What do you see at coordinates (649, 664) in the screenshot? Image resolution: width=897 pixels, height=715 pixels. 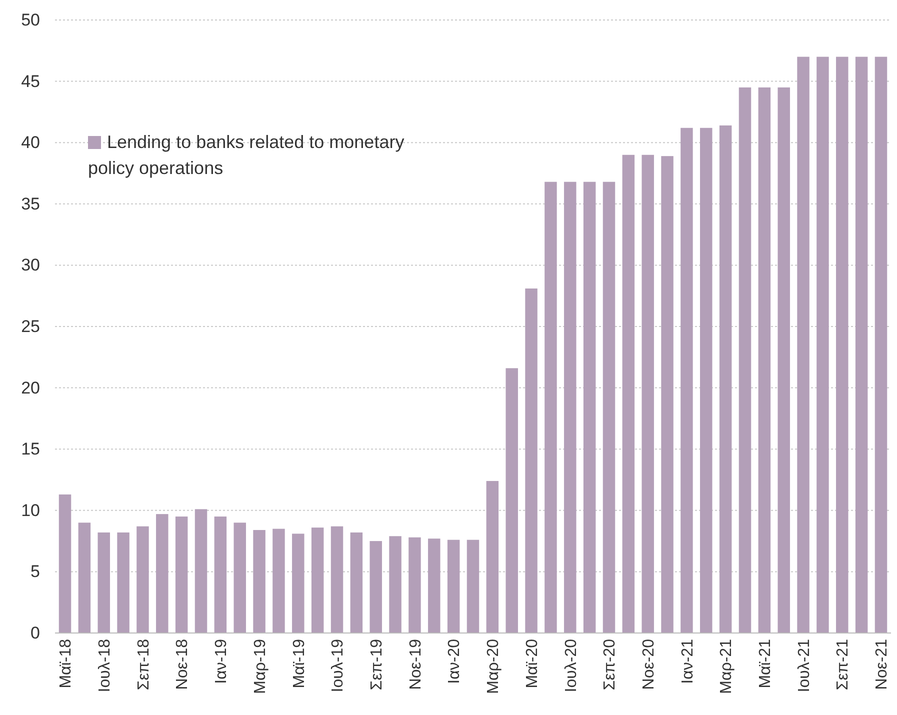 I see `x-tick-label: Νοε-20` at bounding box center [649, 664].